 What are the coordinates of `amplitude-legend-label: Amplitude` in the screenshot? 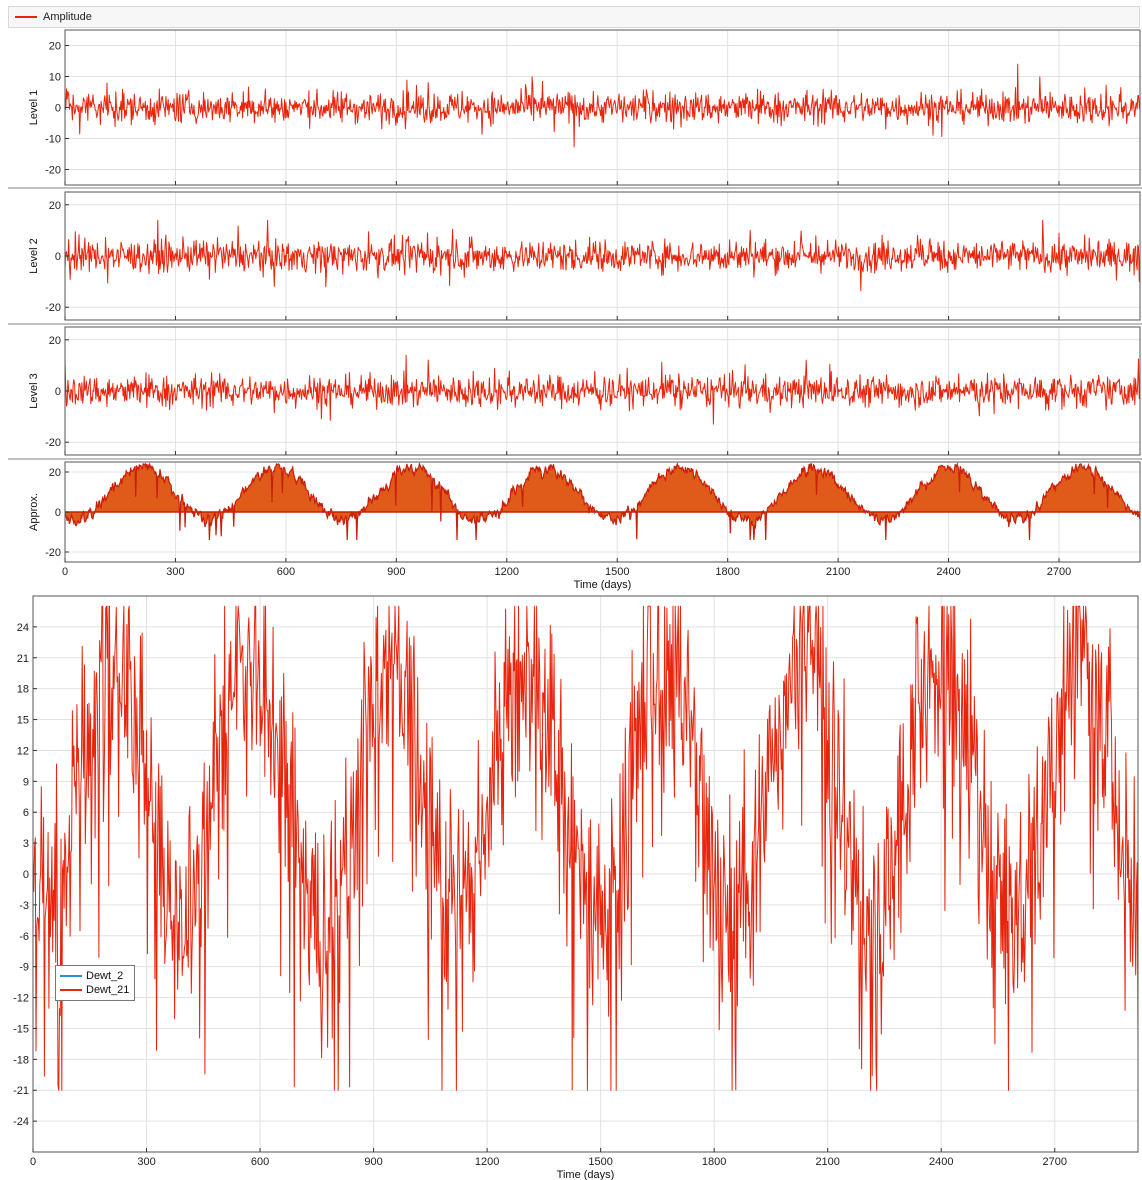 It's located at (67, 17).